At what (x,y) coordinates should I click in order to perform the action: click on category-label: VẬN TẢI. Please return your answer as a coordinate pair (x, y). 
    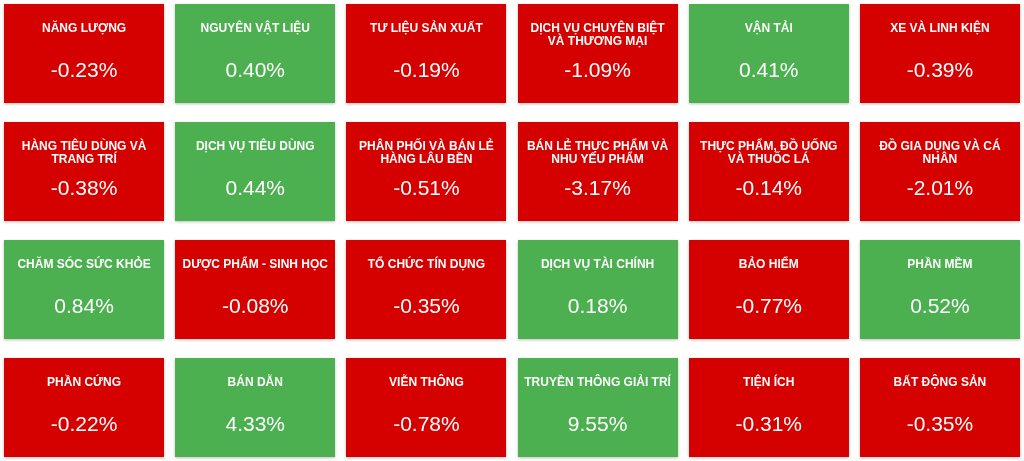
    Looking at the image, I should click on (768, 28).